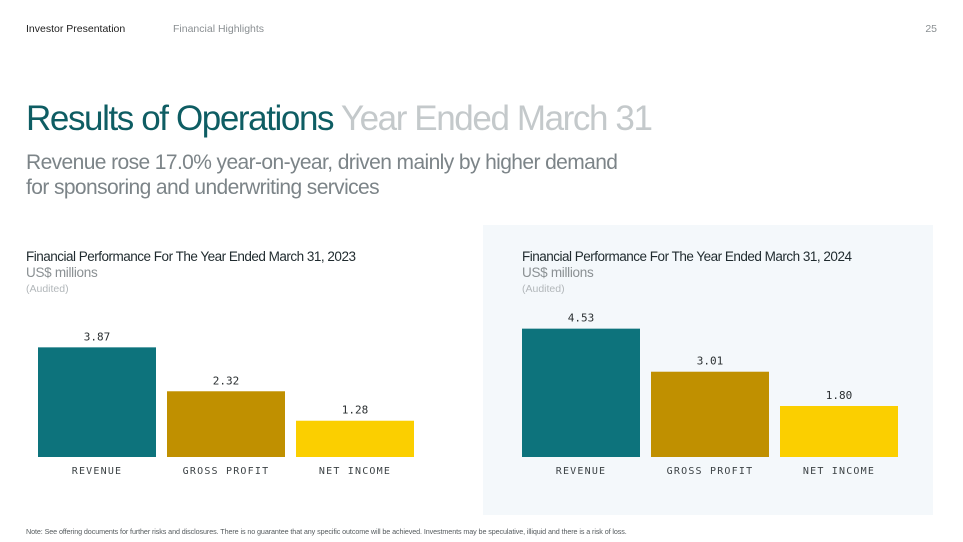 This screenshot has width=963, height=542. I want to click on chart-2023-note: (Audited), so click(47, 289).